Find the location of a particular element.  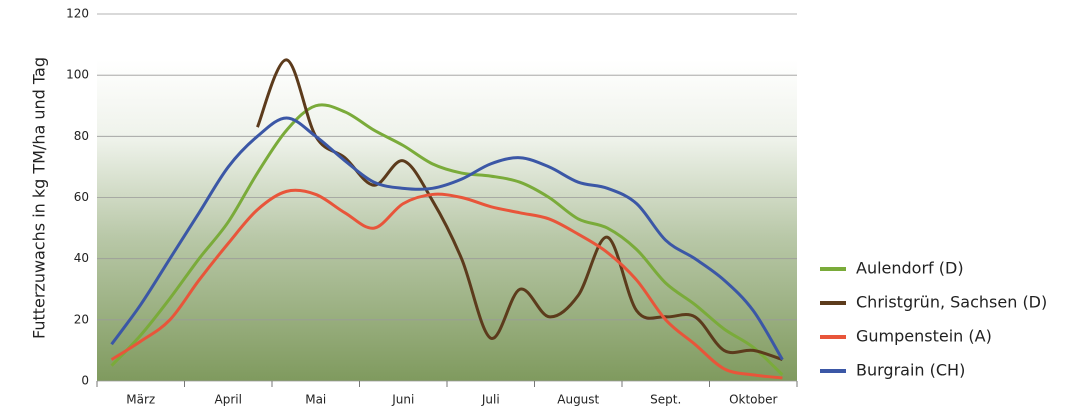

y-tick-label: 0 is located at coordinates (85, 381).